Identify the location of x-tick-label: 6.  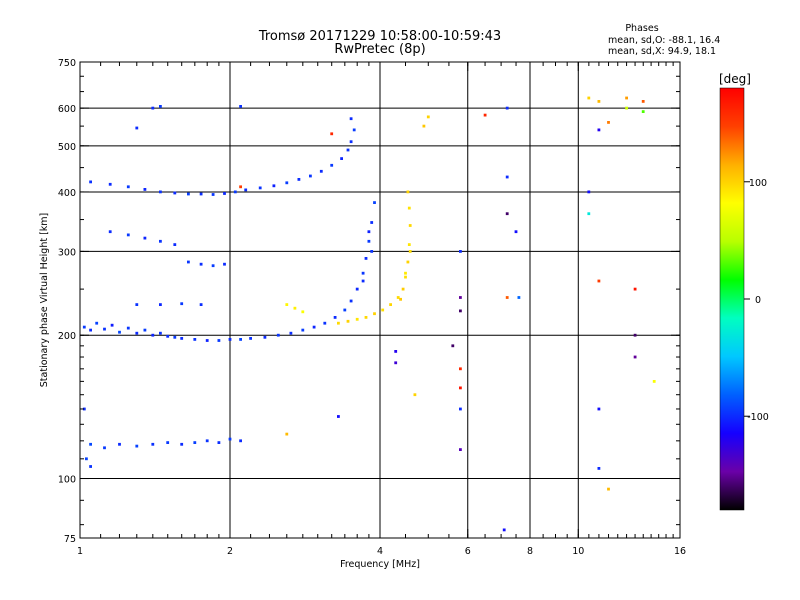
(468, 551).